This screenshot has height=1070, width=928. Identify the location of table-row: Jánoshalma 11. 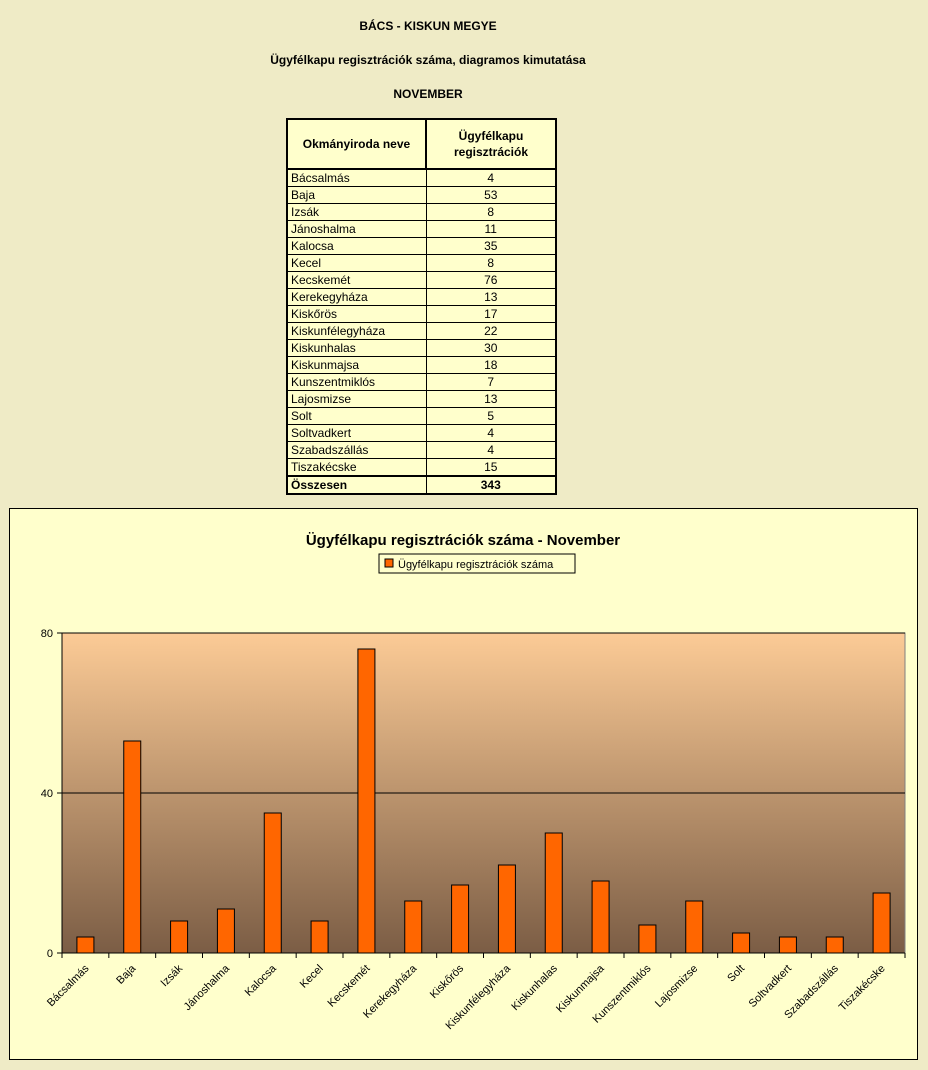
(421, 229).